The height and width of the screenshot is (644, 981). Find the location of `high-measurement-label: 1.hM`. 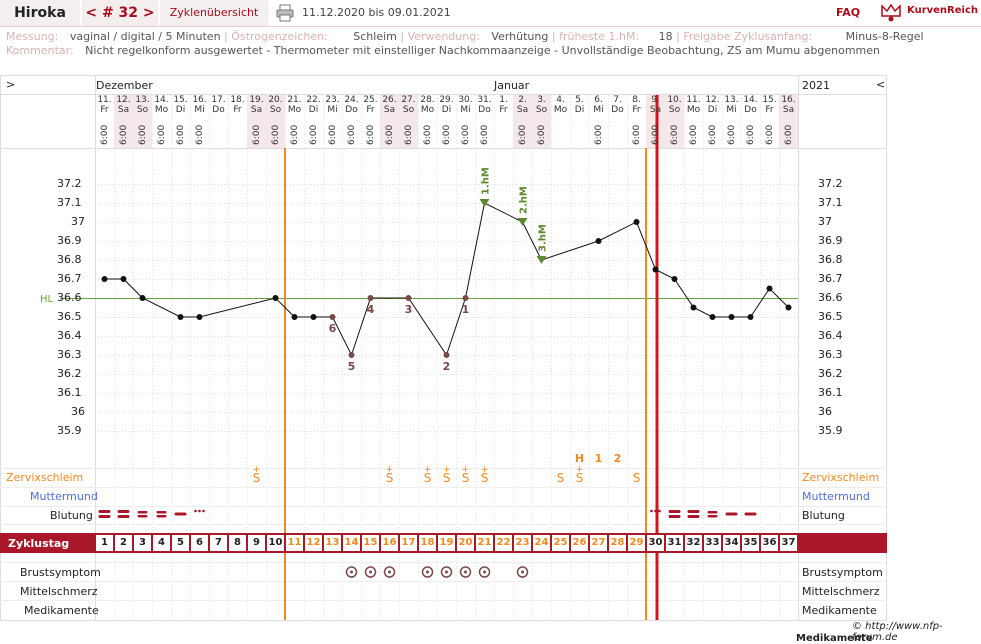

high-measurement-label: 1.hM is located at coordinates (486, 181).